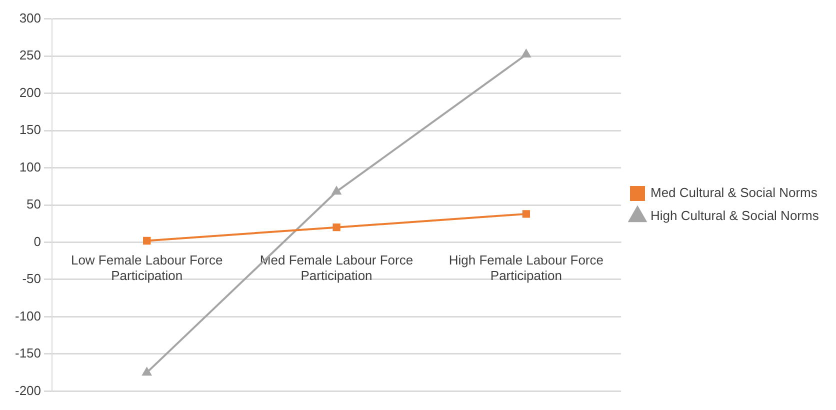  I want to click on x-tick-label: Low Female Labour Force Participation, so click(146, 268).